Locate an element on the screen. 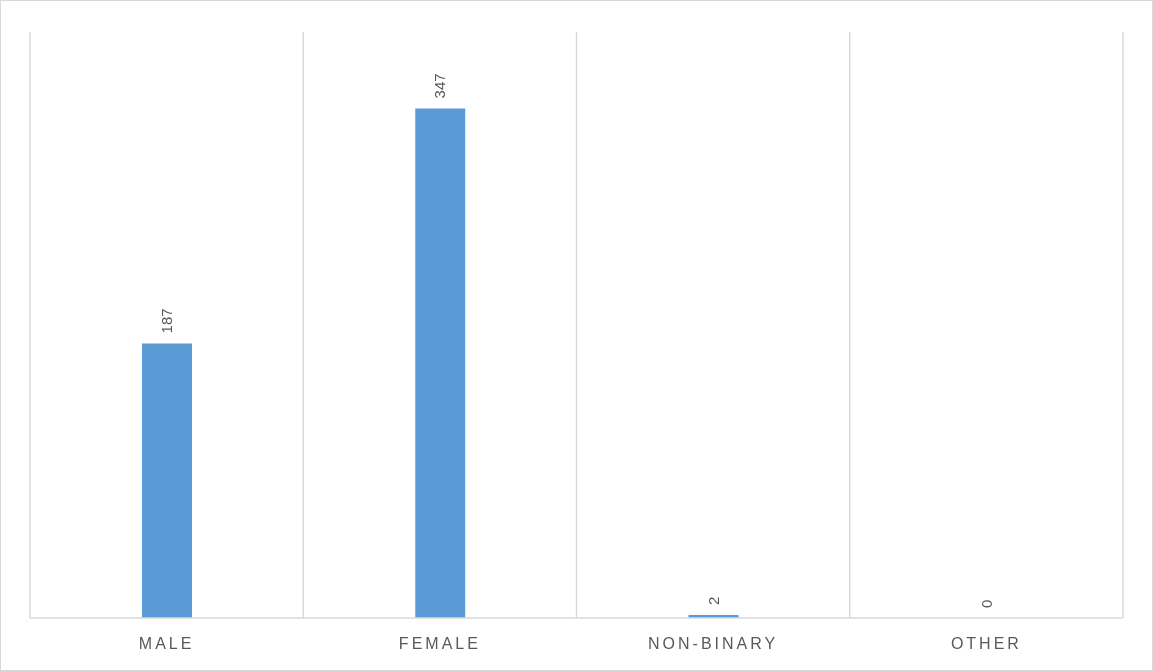 This screenshot has width=1153, height=671. x-tick-label: NON-BINARY is located at coordinates (713, 644).